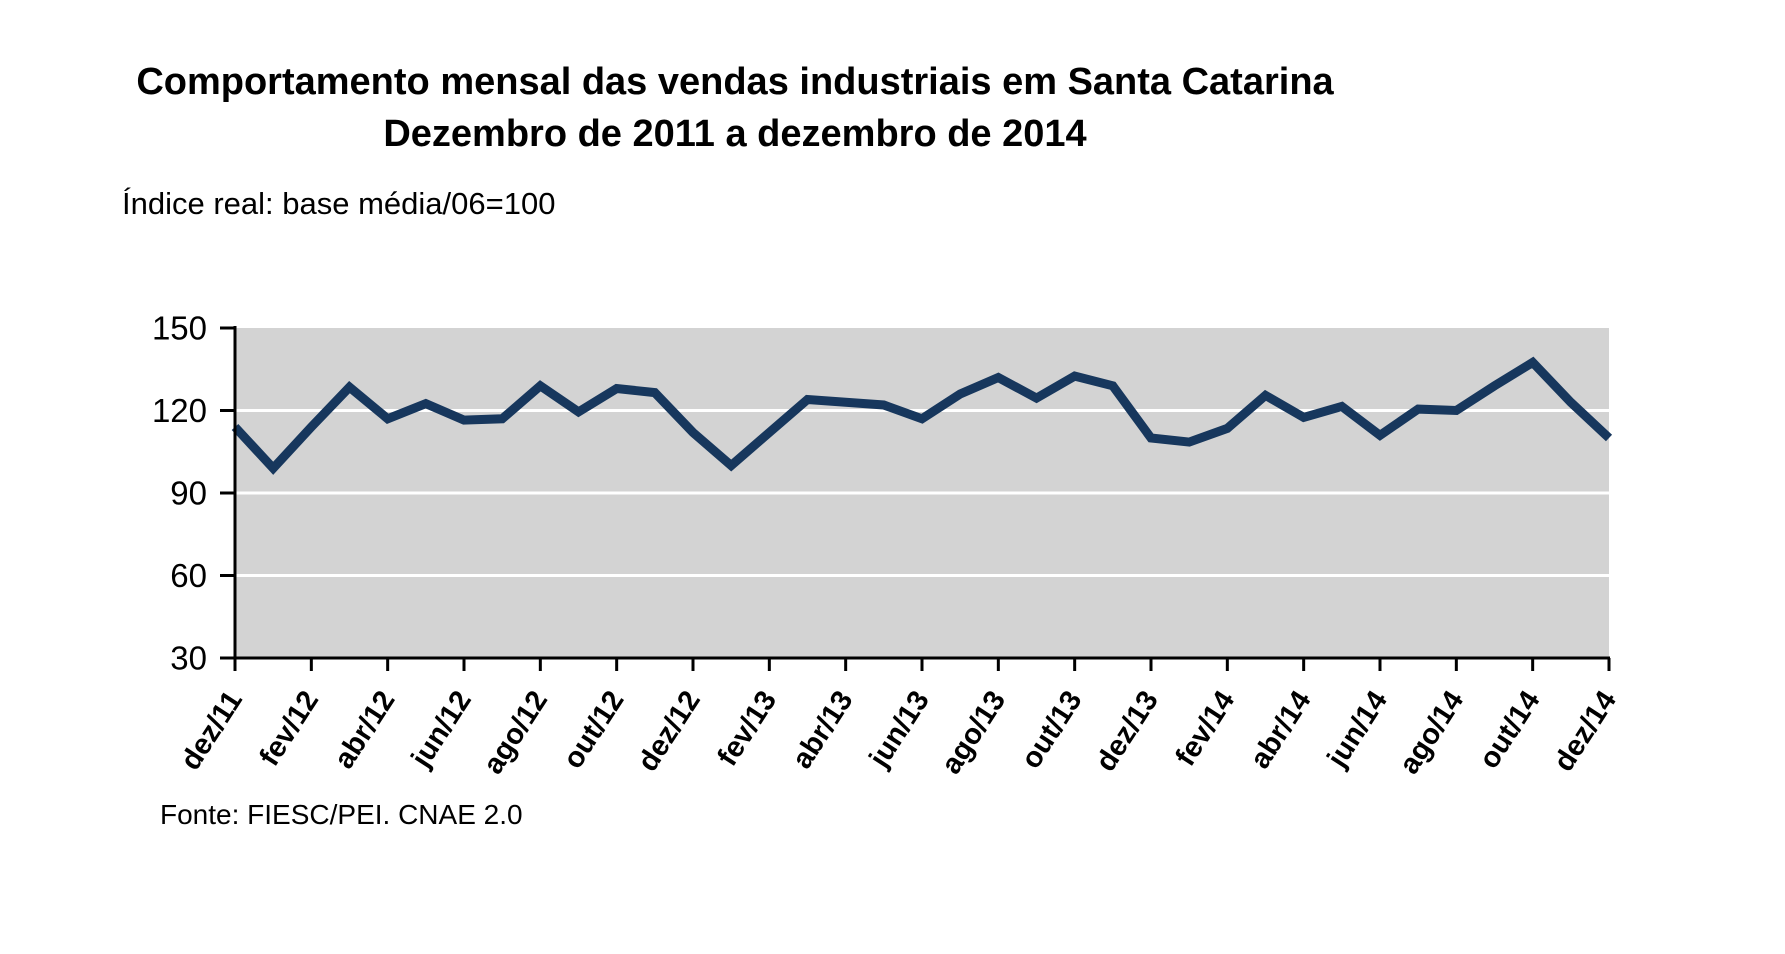  What do you see at coordinates (364, 729) in the screenshot?
I see `x-axis-label: abr/12` at bounding box center [364, 729].